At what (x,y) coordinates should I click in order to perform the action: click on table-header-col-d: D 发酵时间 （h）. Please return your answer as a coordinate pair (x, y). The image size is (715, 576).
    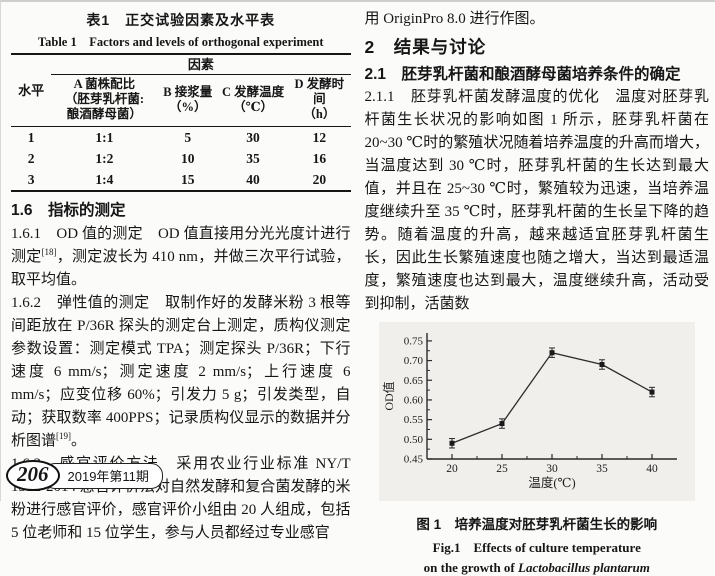
    Looking at the image, I should click on (319, 100).